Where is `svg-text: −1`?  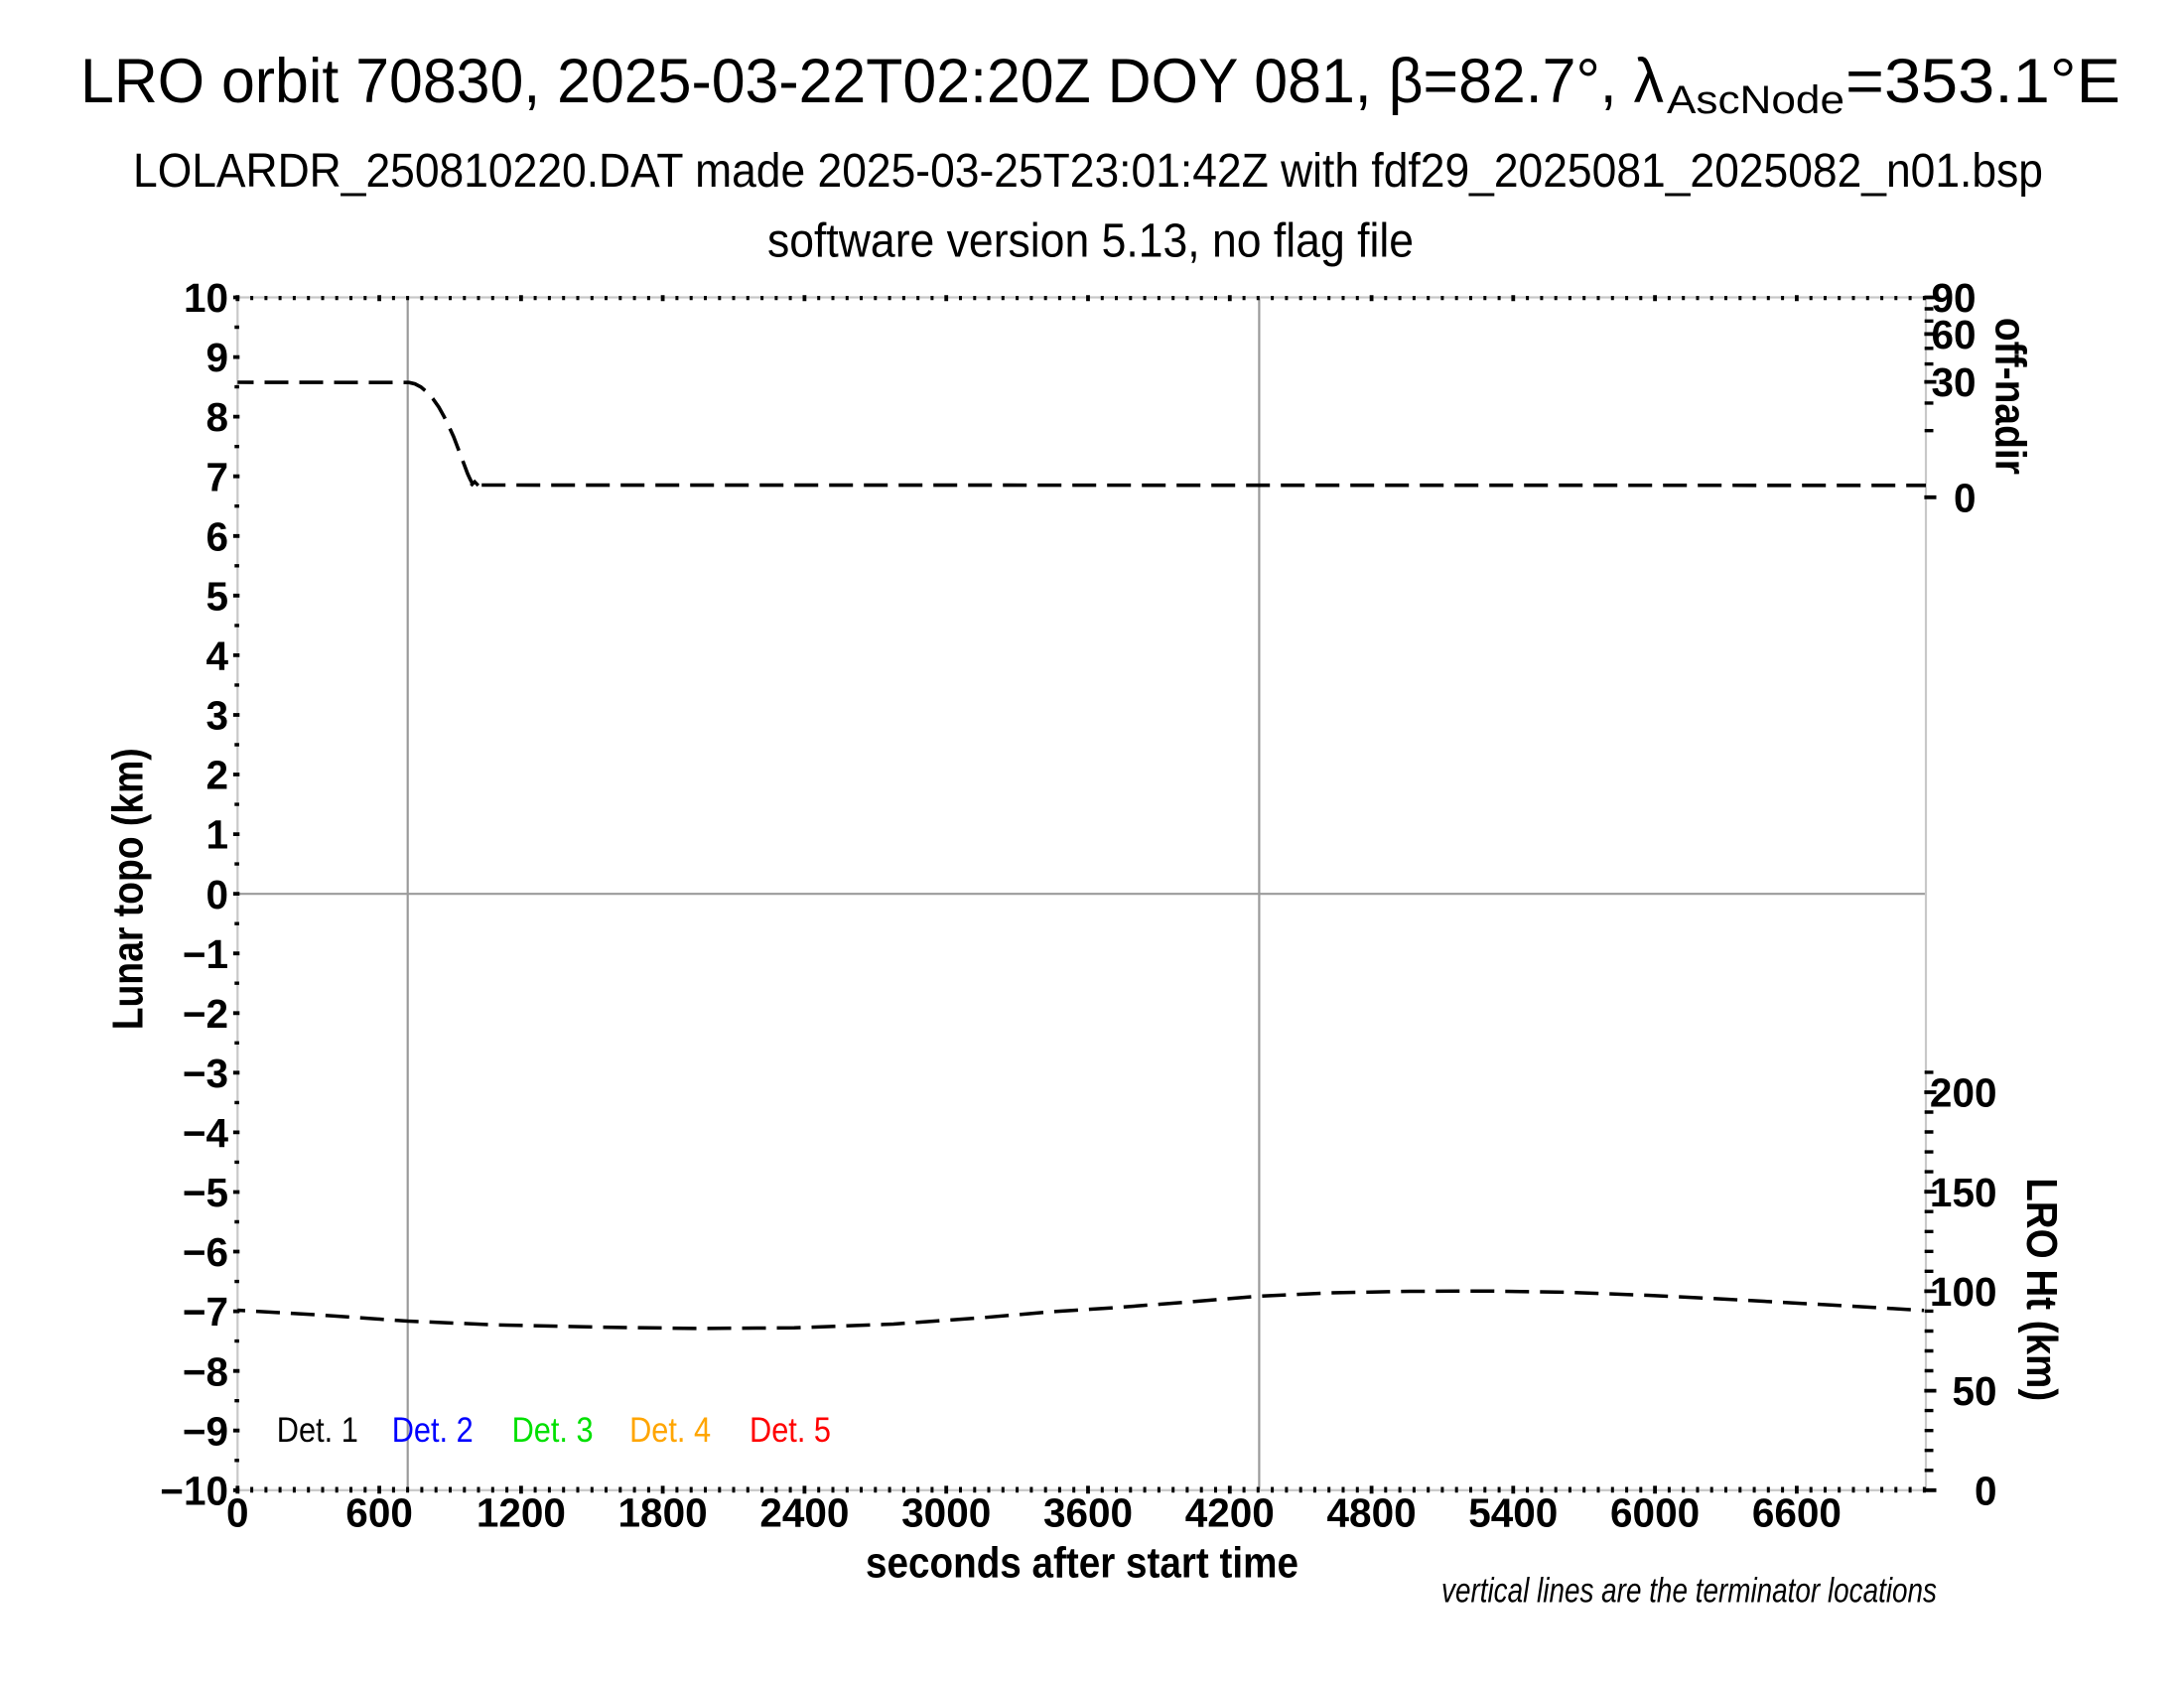
svg-text: −1 is located at coordinates (205, 954).